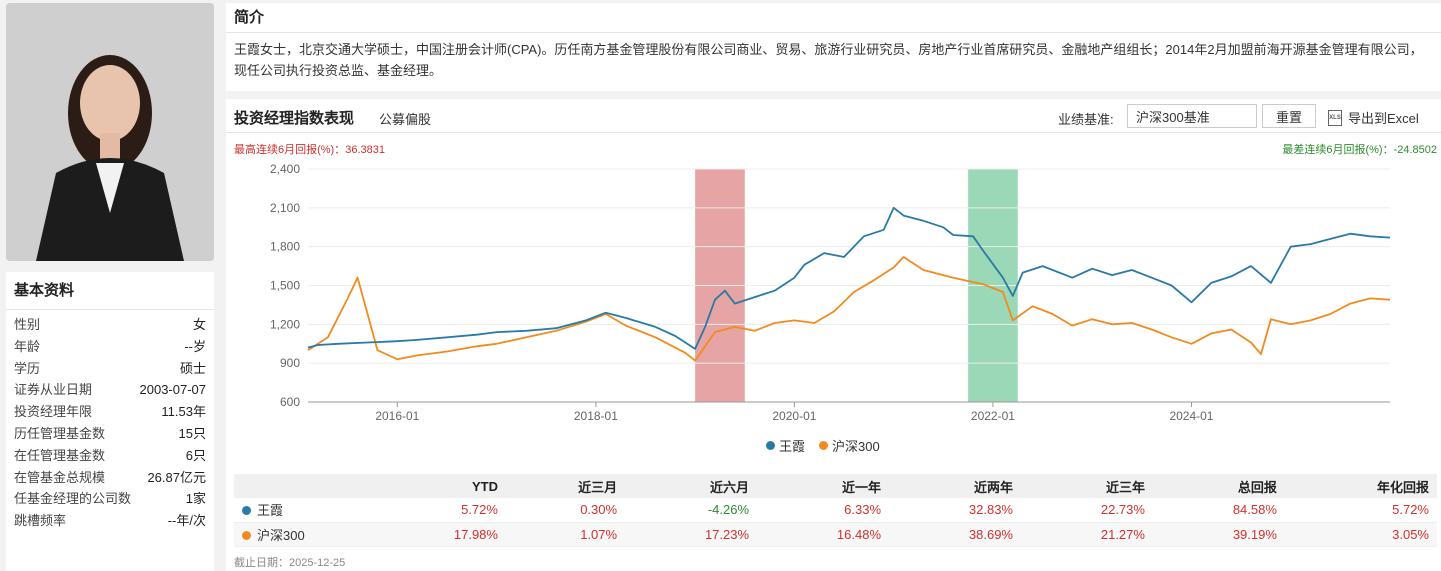  Describe the element at coordinates (285, 169) in the screenshot. I see `y-tick-label: 2,400` at that location.